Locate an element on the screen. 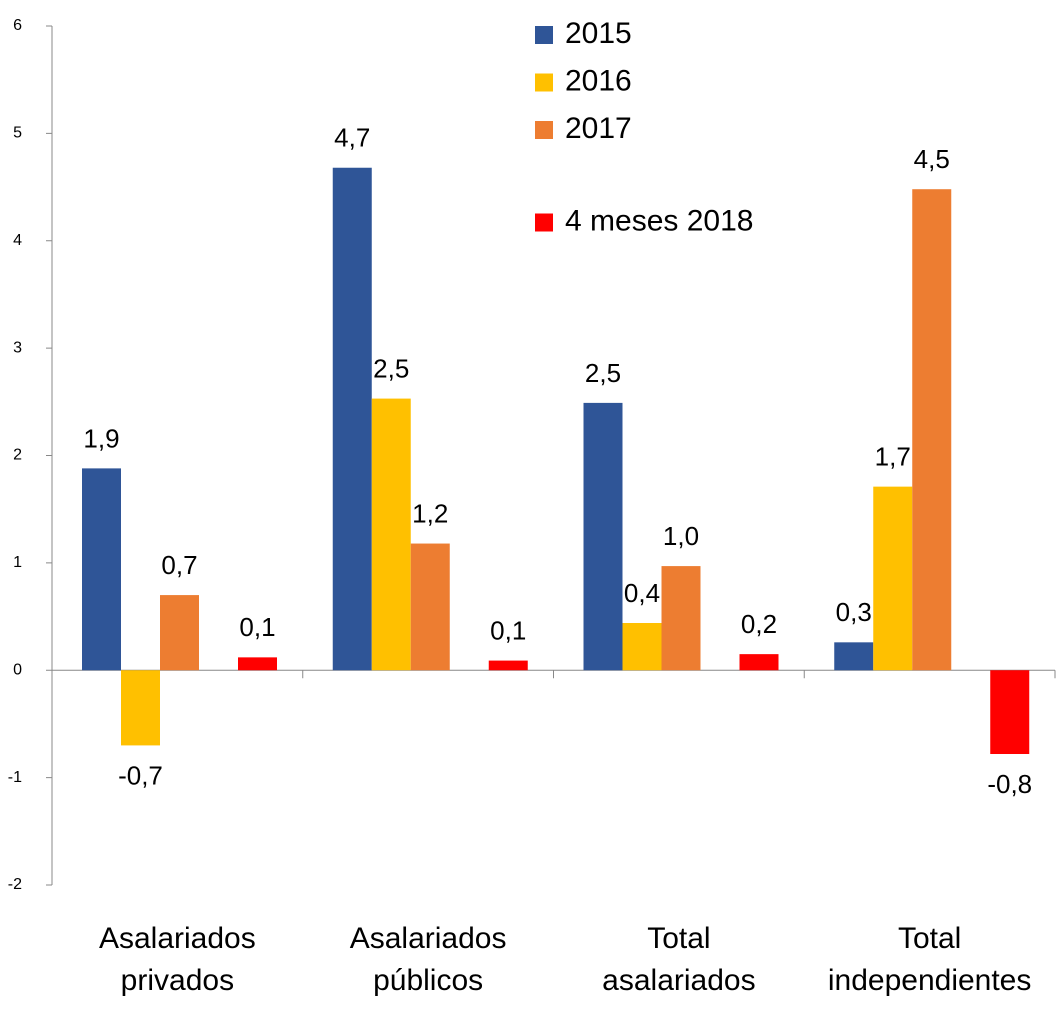  x-tick-label: privados is located at coordinates (177, 980).